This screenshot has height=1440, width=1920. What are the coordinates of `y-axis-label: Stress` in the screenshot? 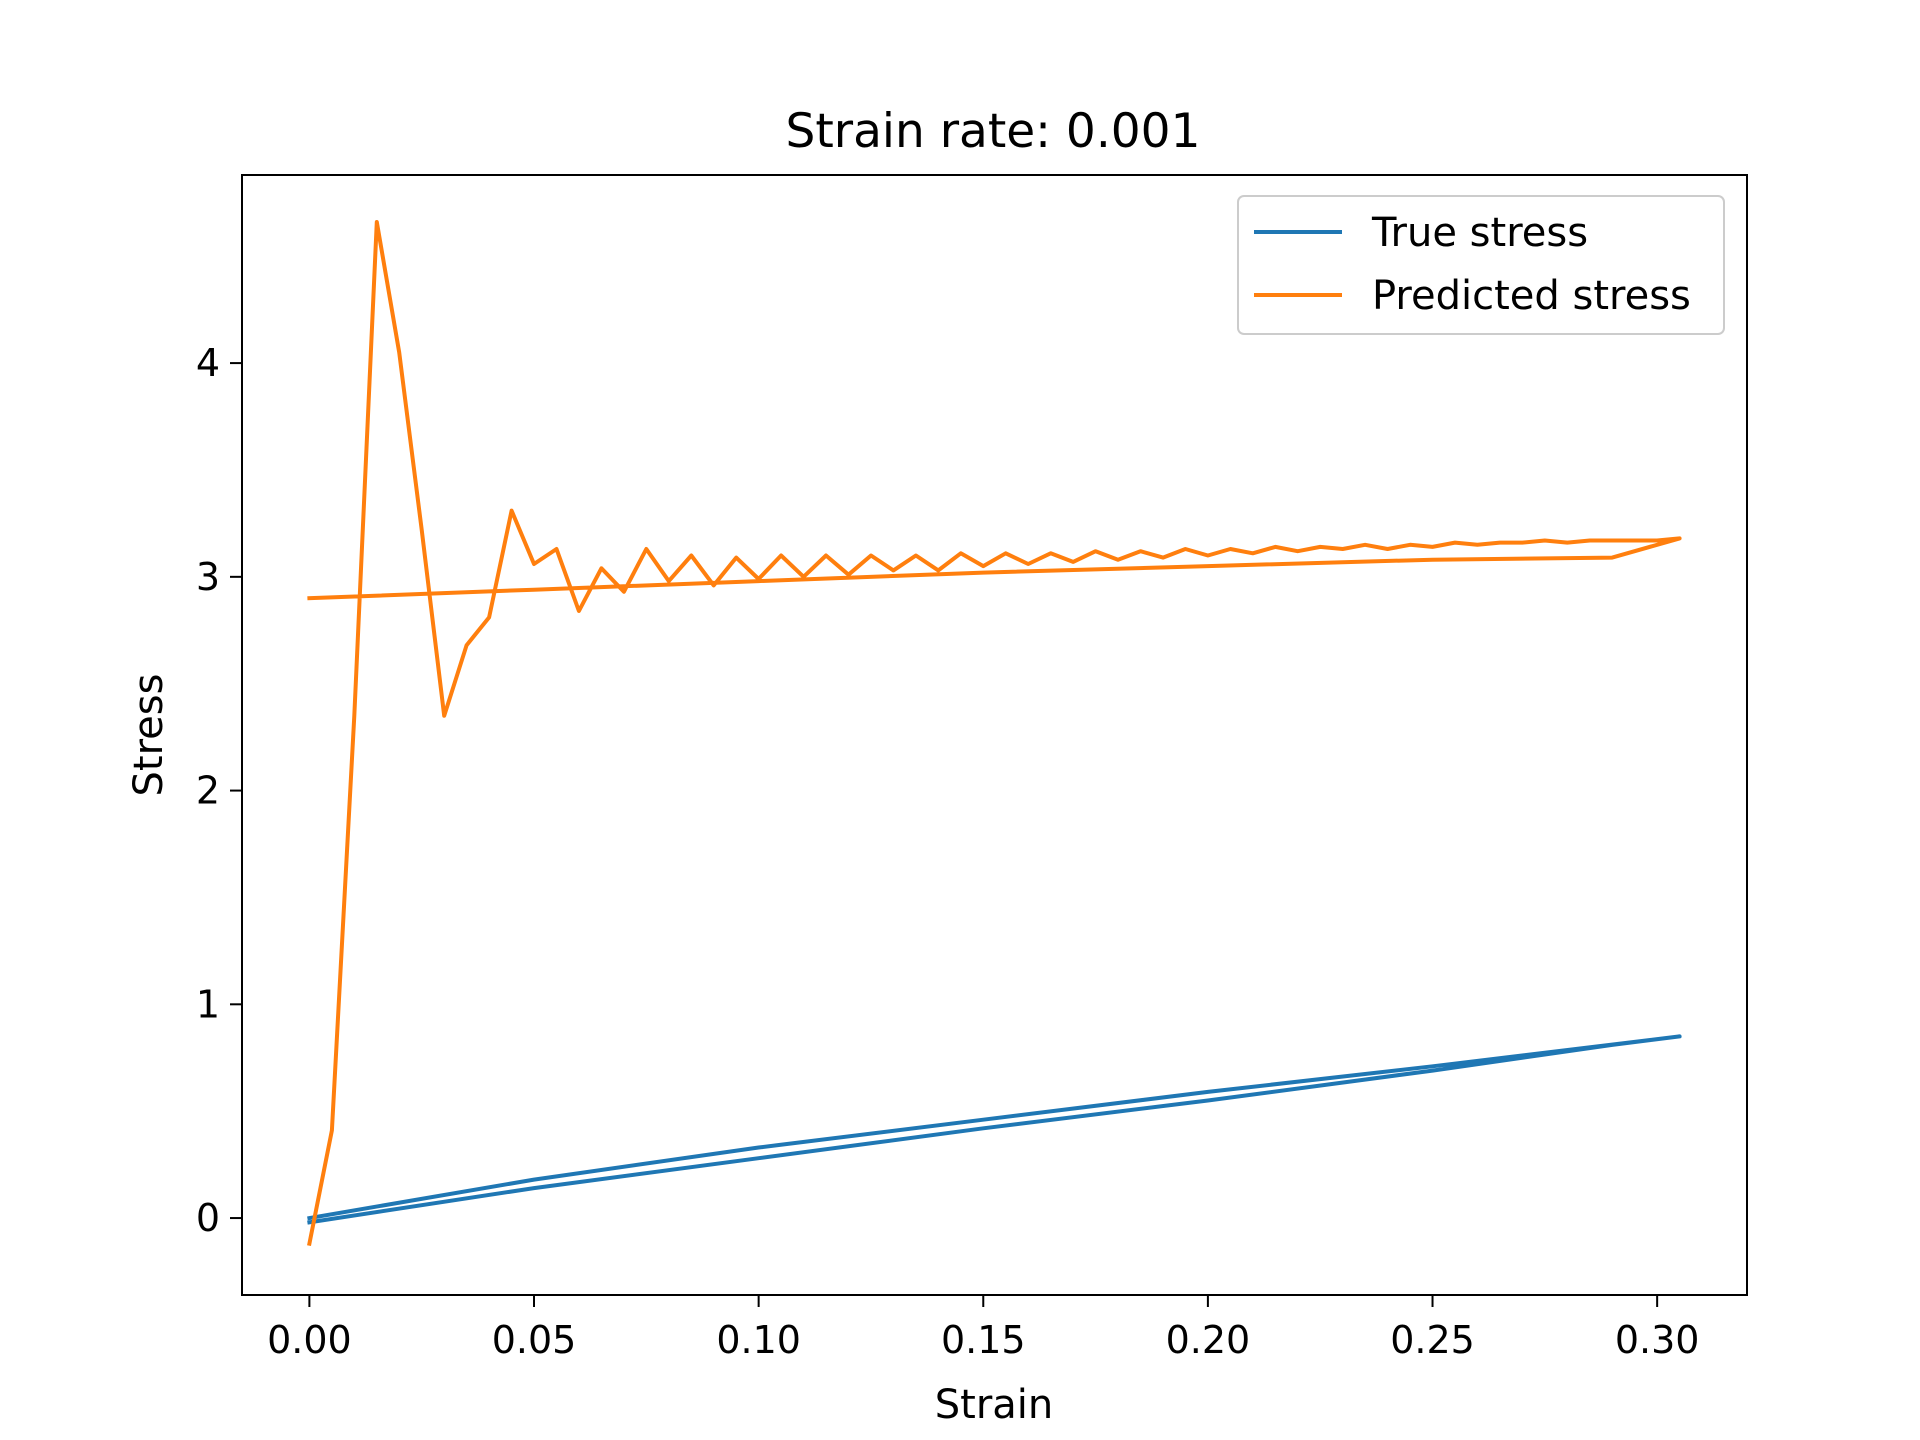 It's located at (149, 735).